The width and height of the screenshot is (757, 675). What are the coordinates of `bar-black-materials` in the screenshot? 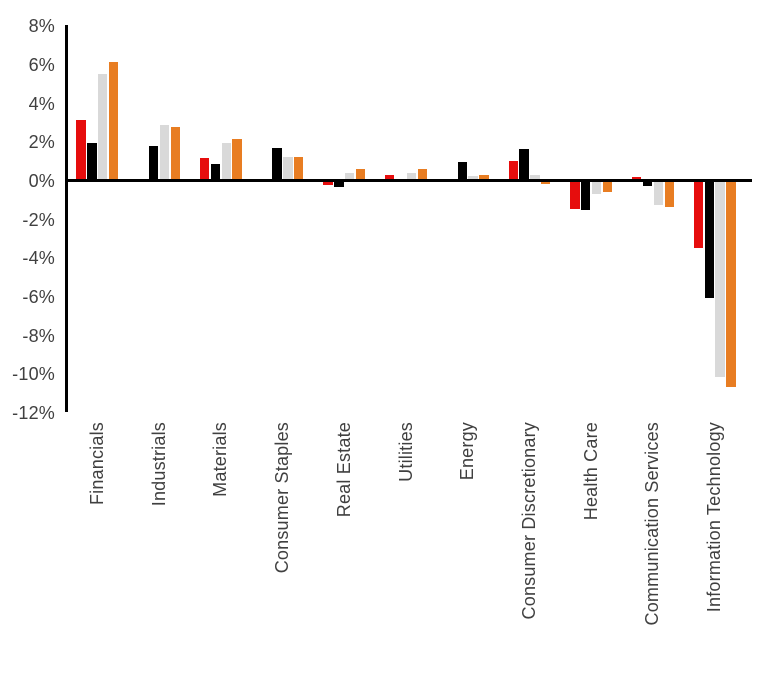 It's located at (215, 172).